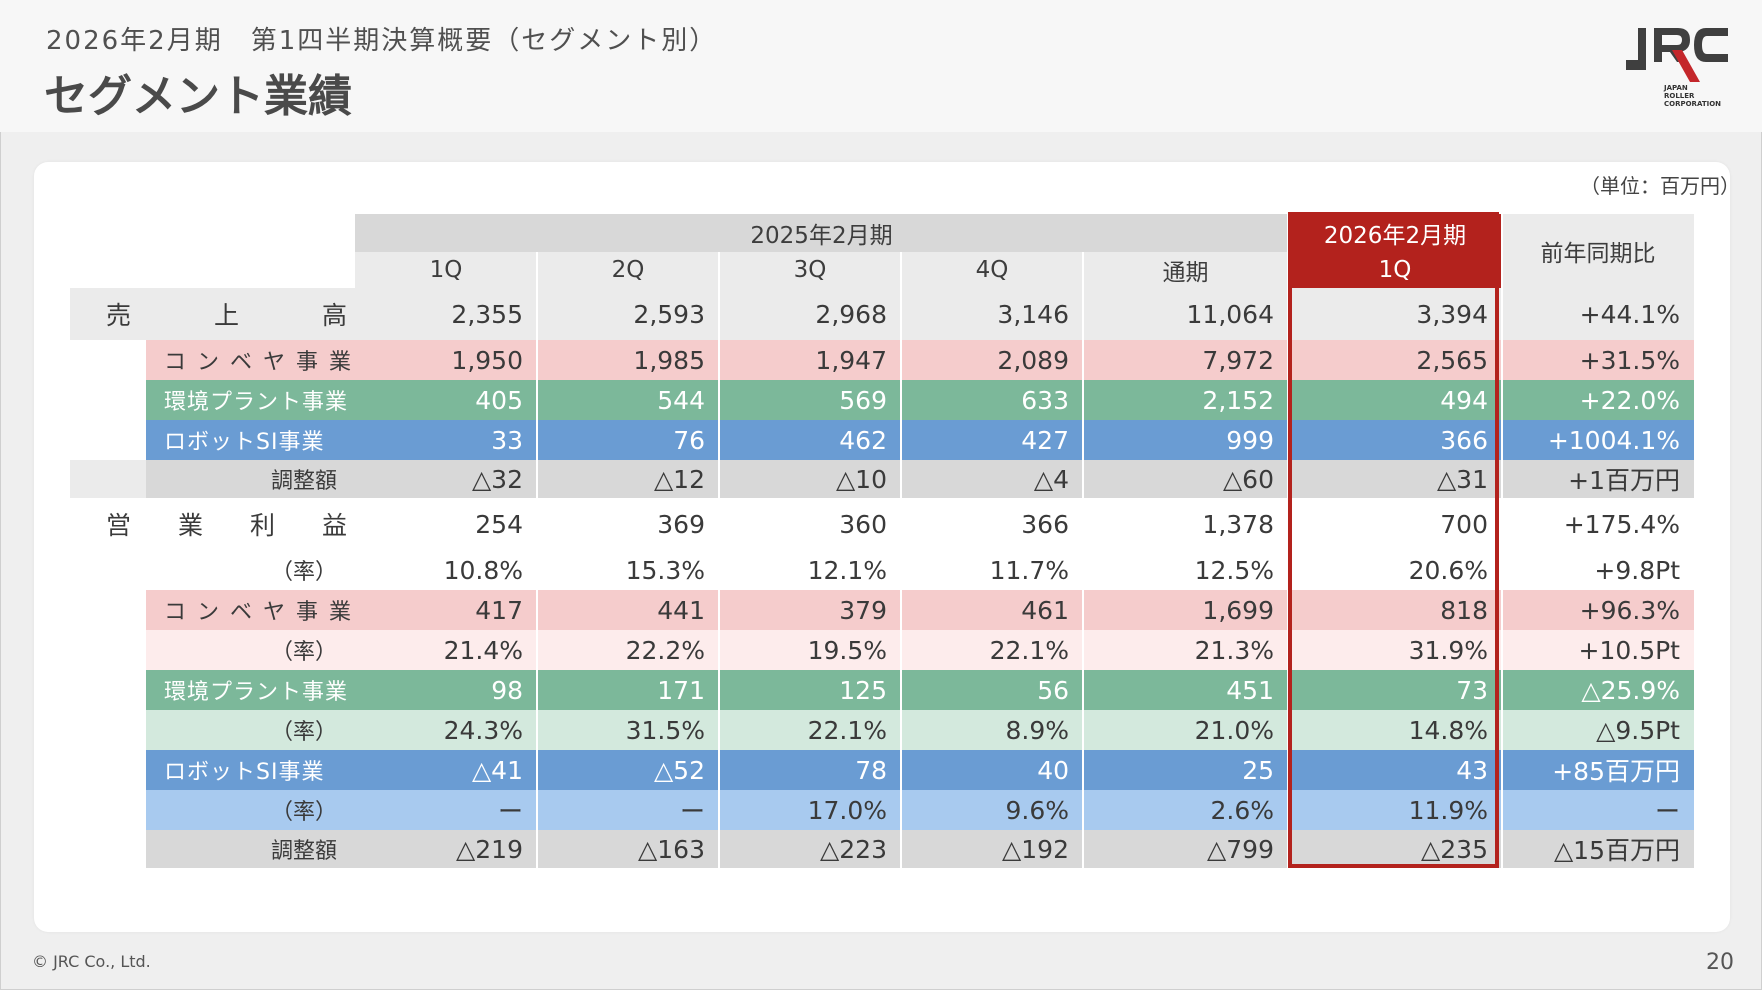 The image size is (1762, 990). I want to click on table-cell: △52, so click(628, 770).